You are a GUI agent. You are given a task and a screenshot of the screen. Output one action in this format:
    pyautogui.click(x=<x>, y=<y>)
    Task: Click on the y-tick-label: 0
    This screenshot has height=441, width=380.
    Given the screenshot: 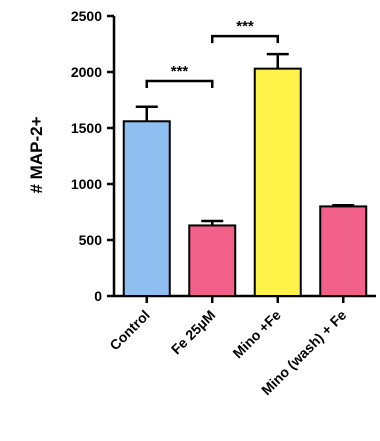 What is the action you would take?
    pyautogui.click(x=98, y=296)
    